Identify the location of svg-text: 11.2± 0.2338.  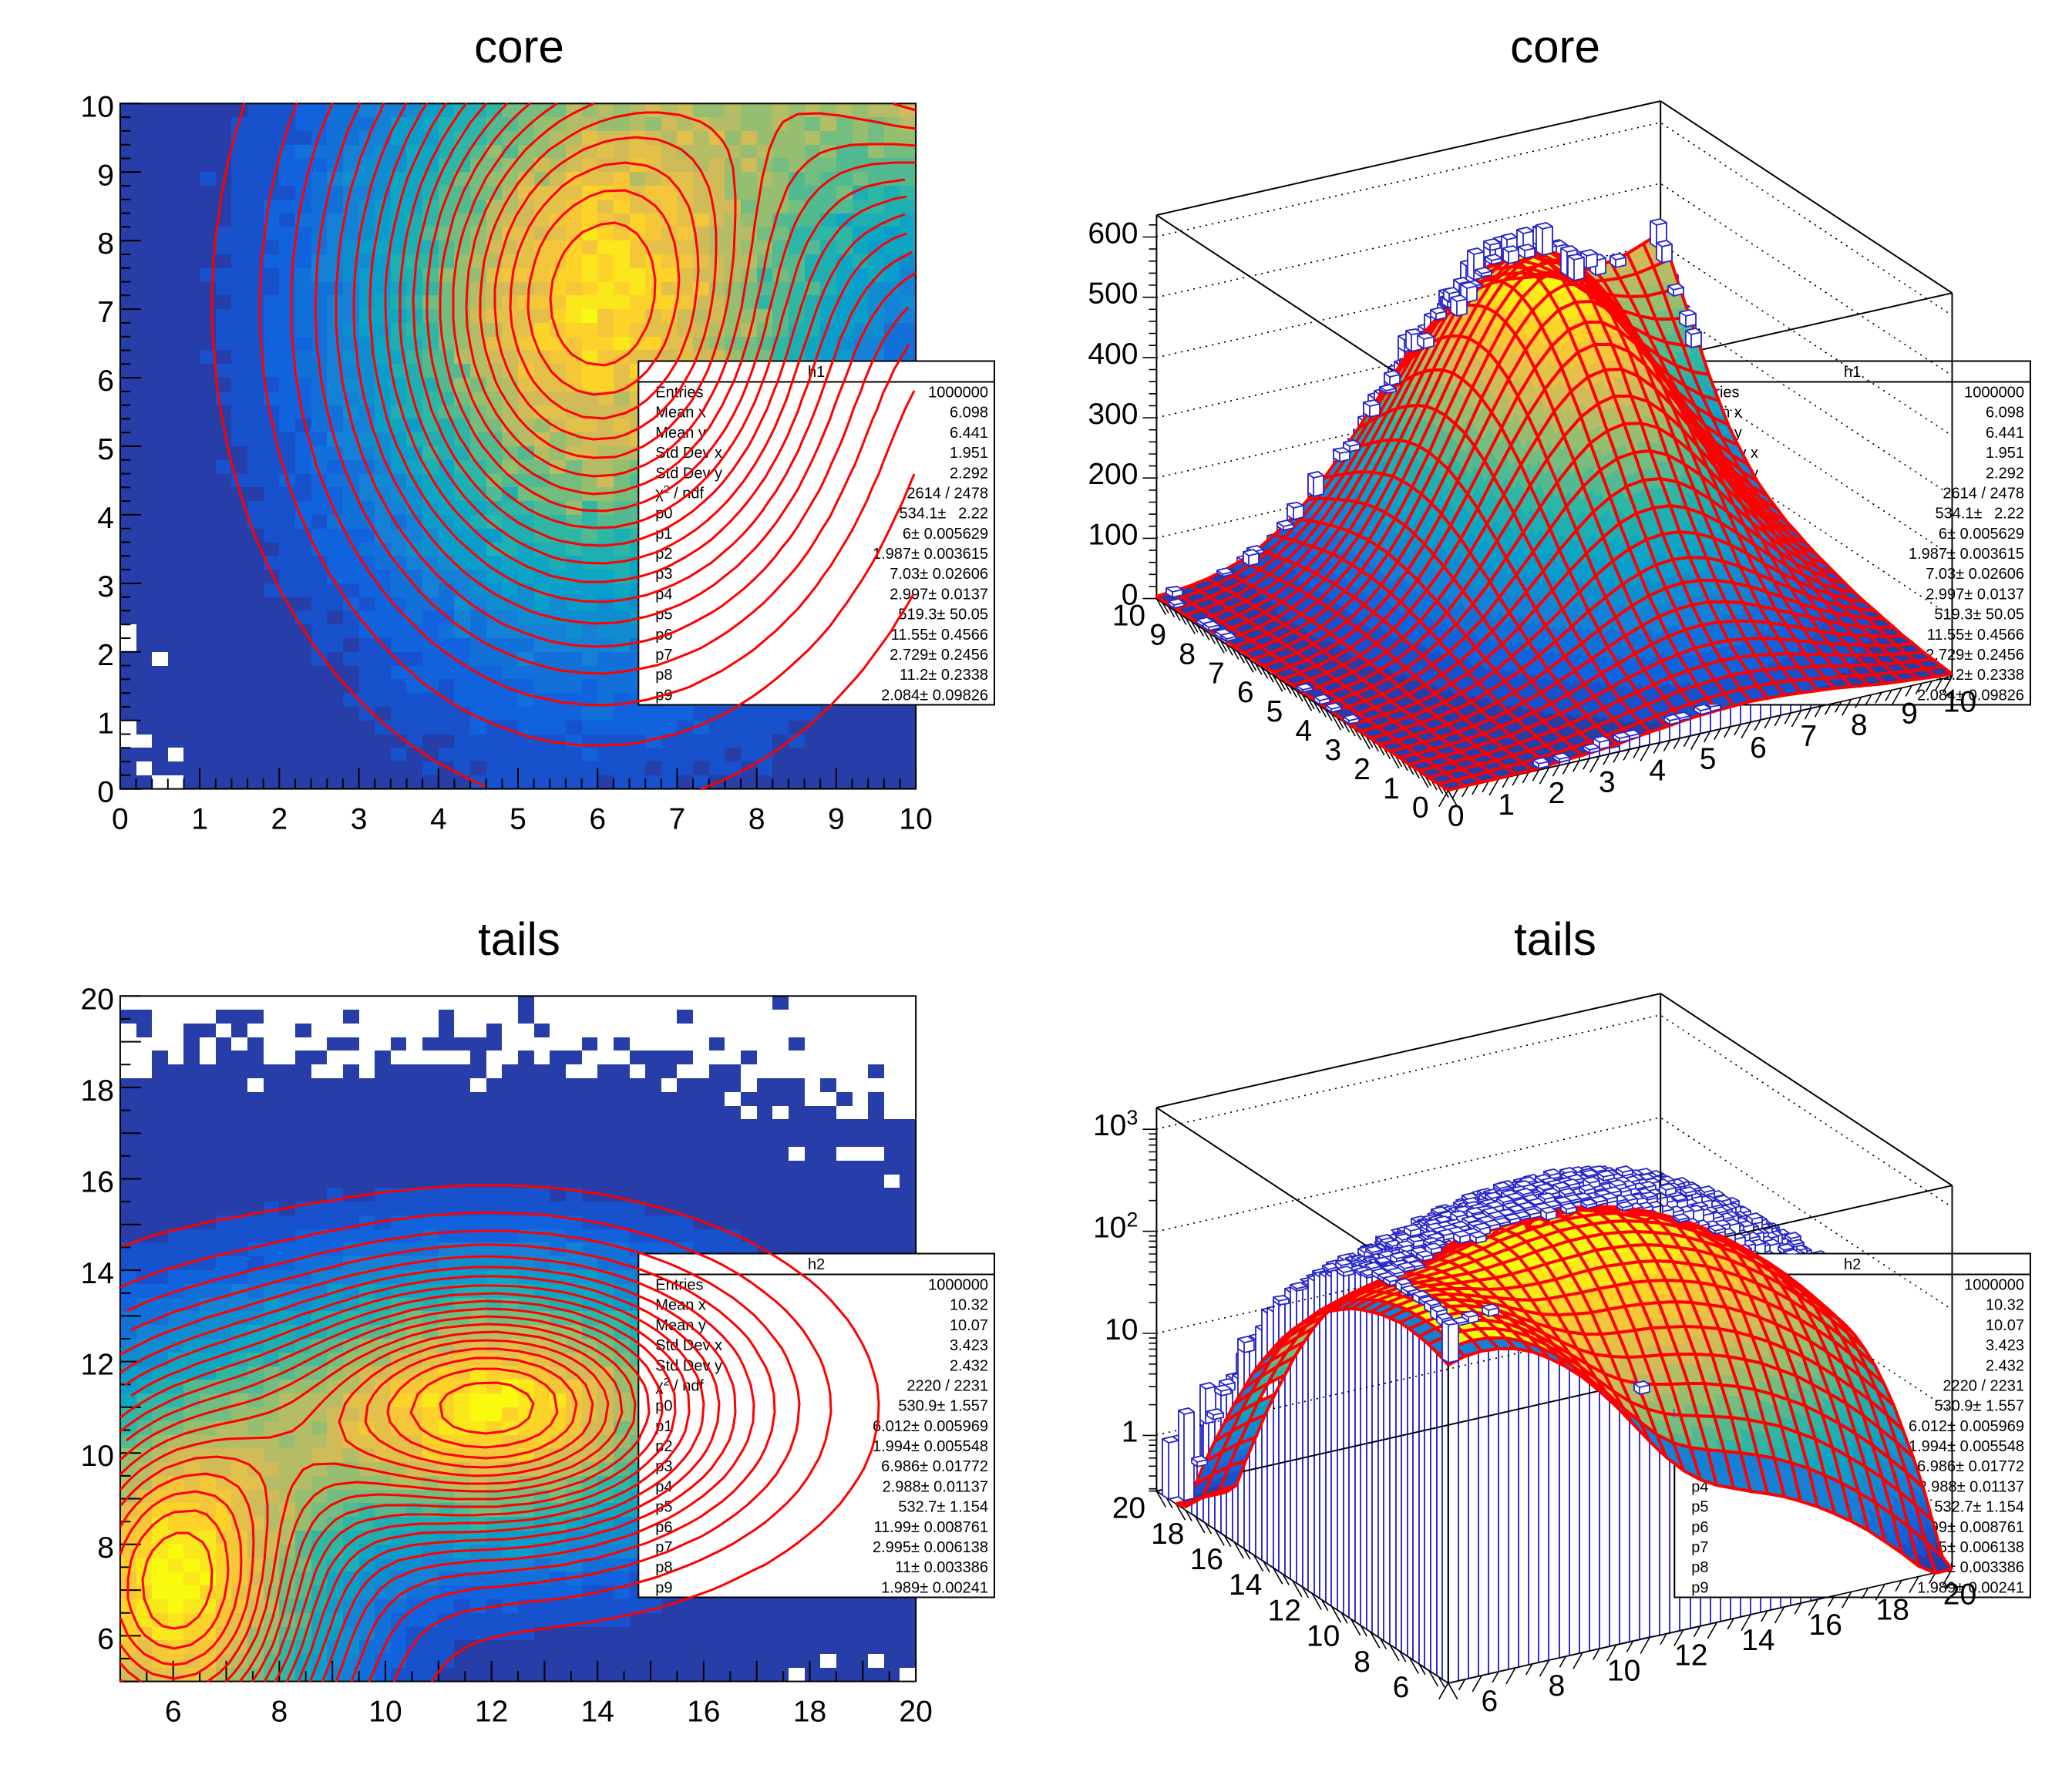
(944, 675).